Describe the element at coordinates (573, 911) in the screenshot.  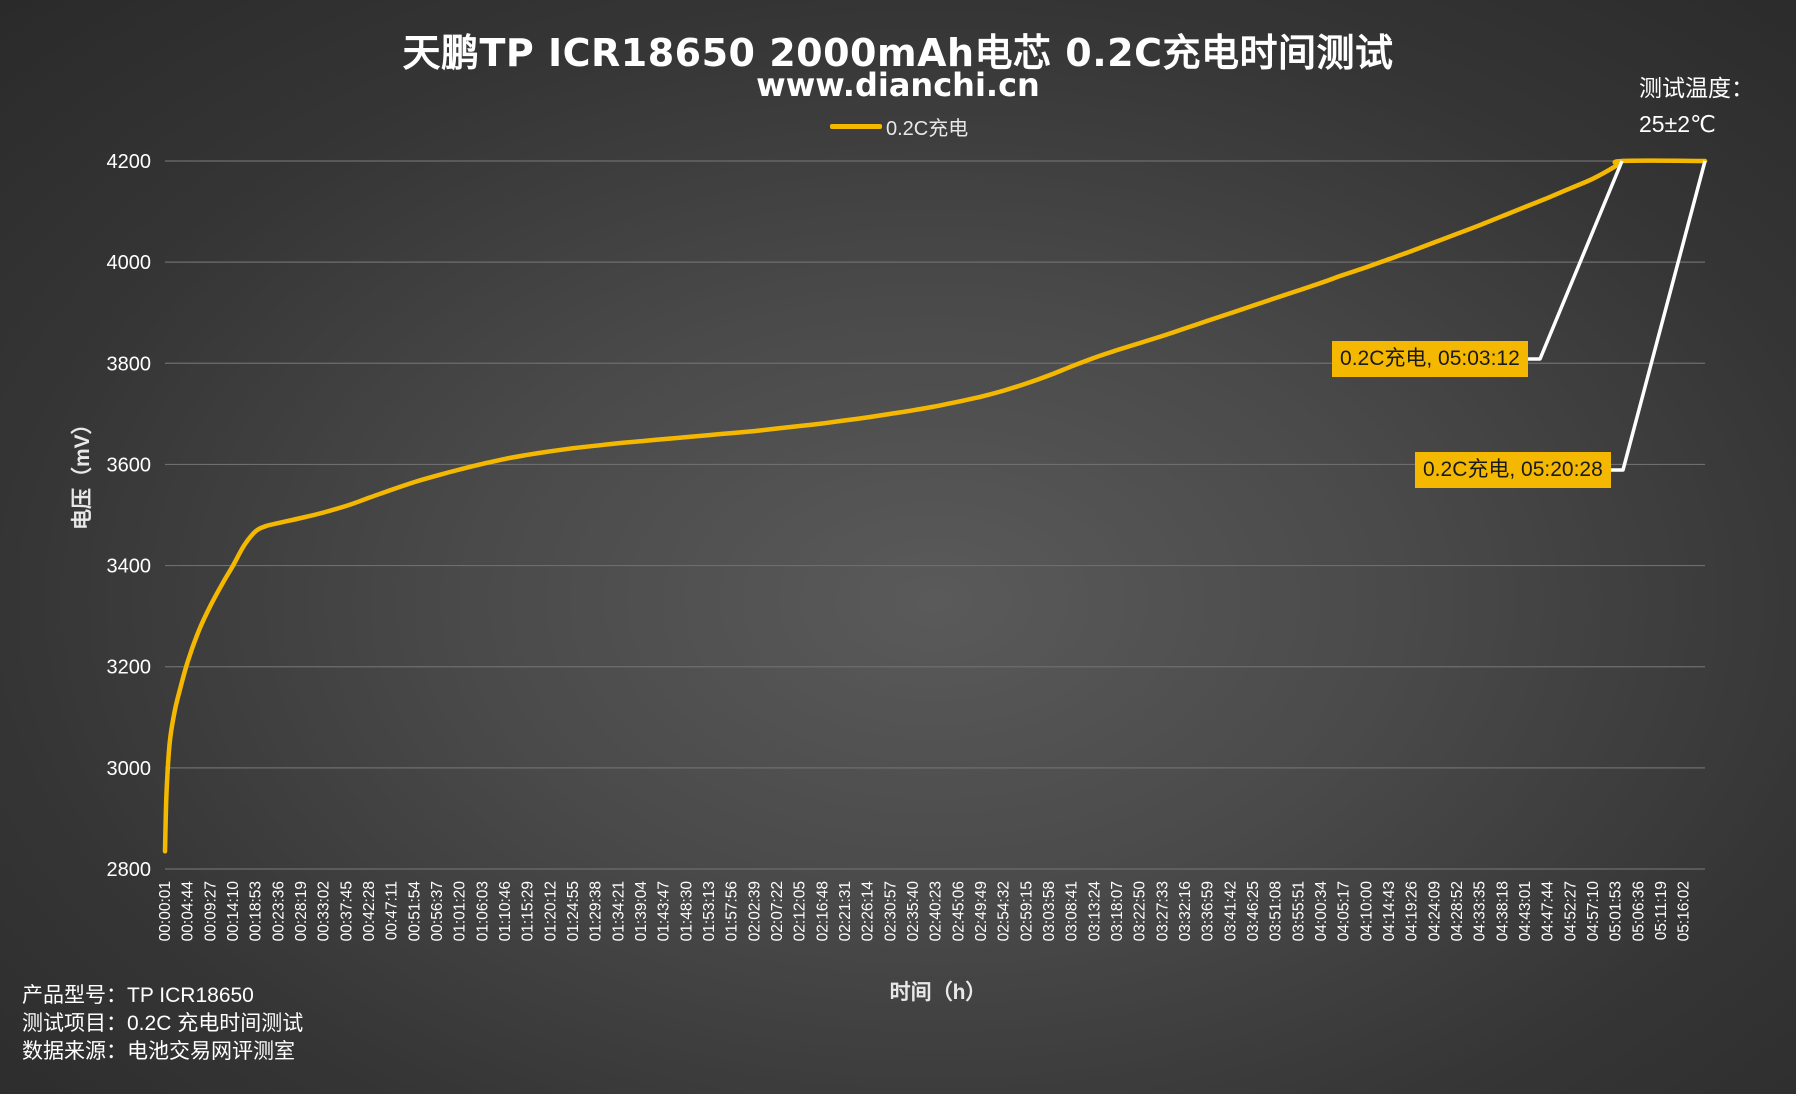
I see `x-tick-label-18: 01:24:55` at that location.